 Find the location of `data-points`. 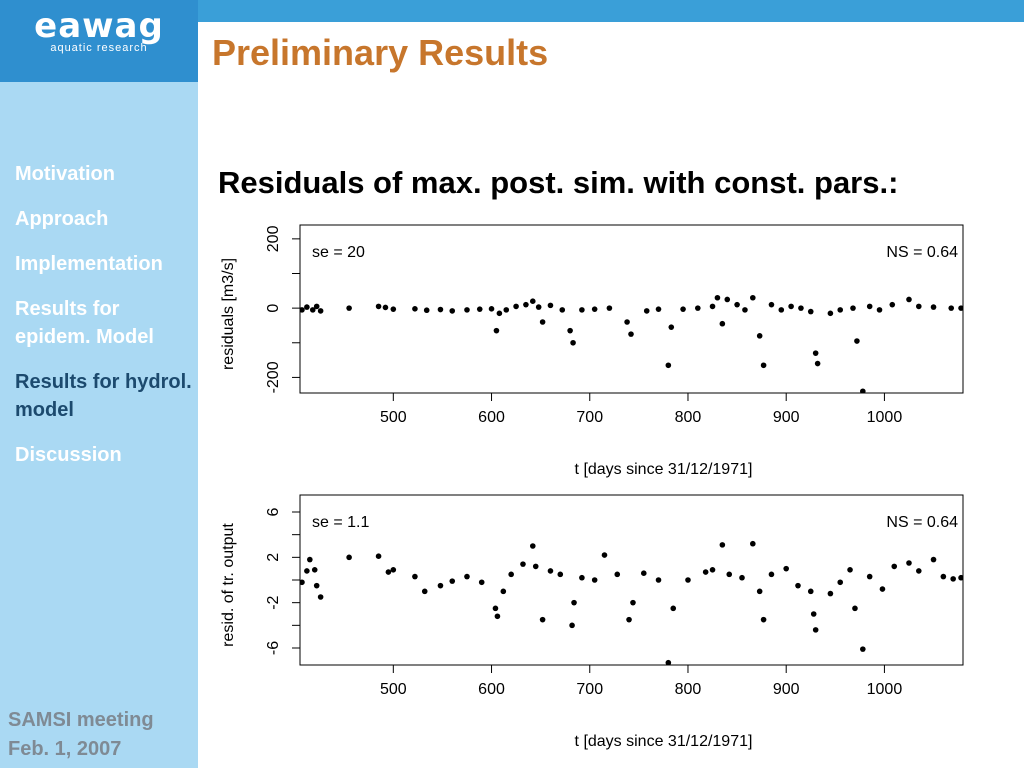

data-points is located at coordinates (631, 343).